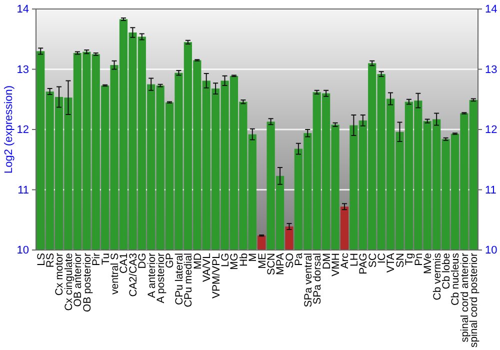 This screenshot has width=500, height=350. I want to click on y2-tick-label: 14, so click(491, 10).